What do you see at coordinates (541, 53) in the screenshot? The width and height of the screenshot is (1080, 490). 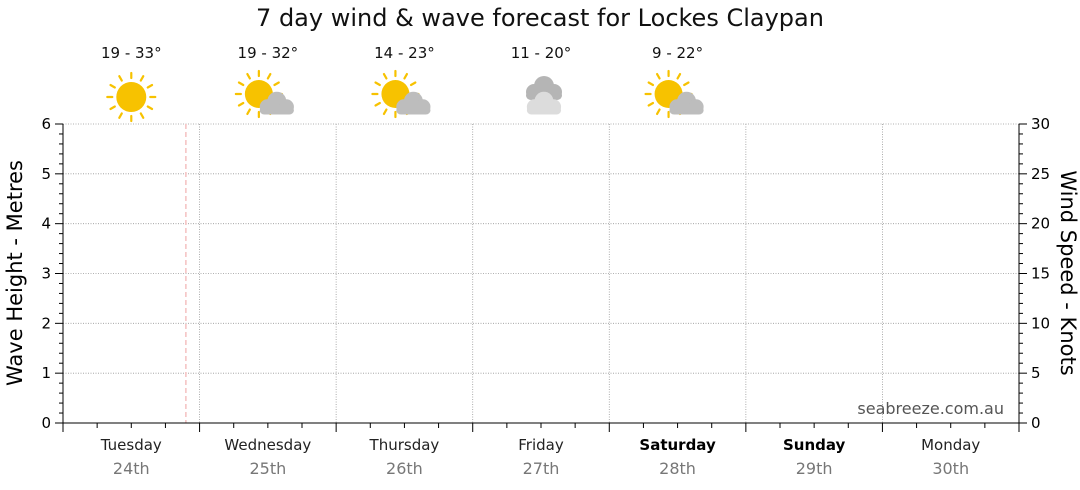 I see `temperature-range-label: 11 - 20°` at bounding box center [541, 53].